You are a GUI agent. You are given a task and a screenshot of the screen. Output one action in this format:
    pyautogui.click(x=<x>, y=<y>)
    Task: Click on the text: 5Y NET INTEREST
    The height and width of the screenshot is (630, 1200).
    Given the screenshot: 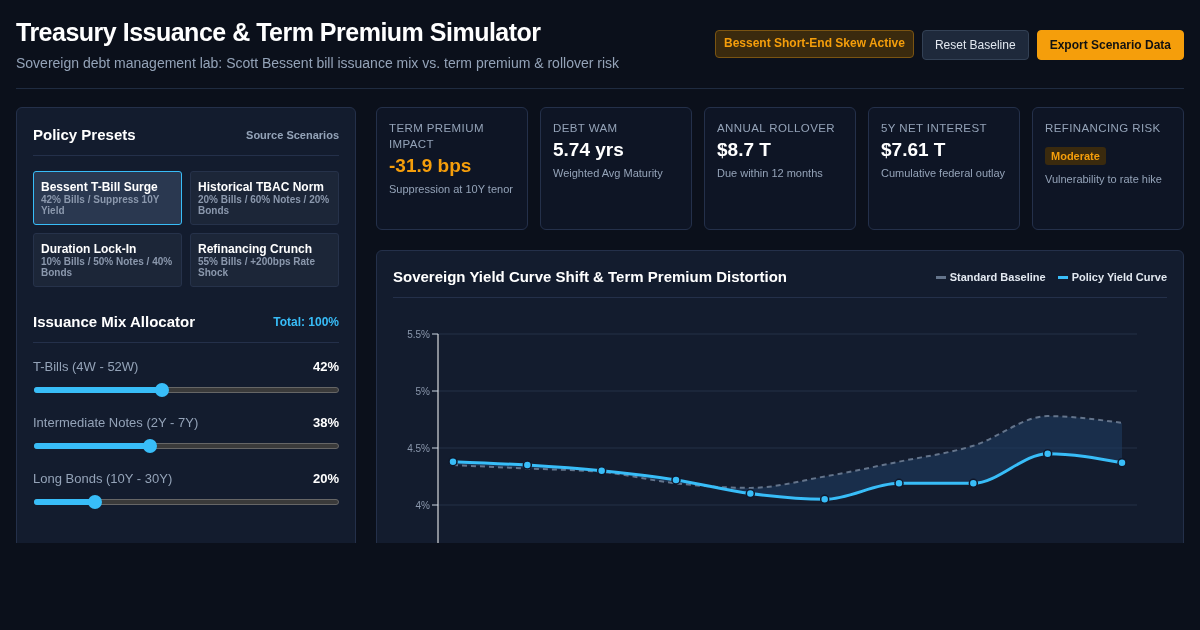 What is the action you would take?
    pyautogui.click(x=934, y=128)
    